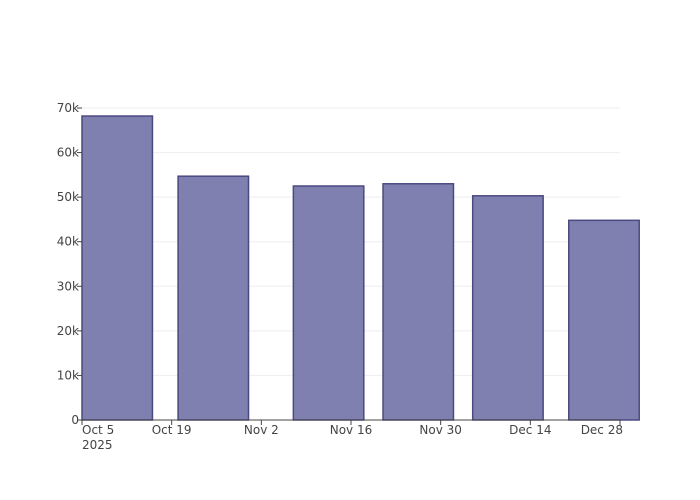  Describe the element at coordinates (440, 430) in the screenshot. I see `x-tick-label-4: Nov 30` at that location.